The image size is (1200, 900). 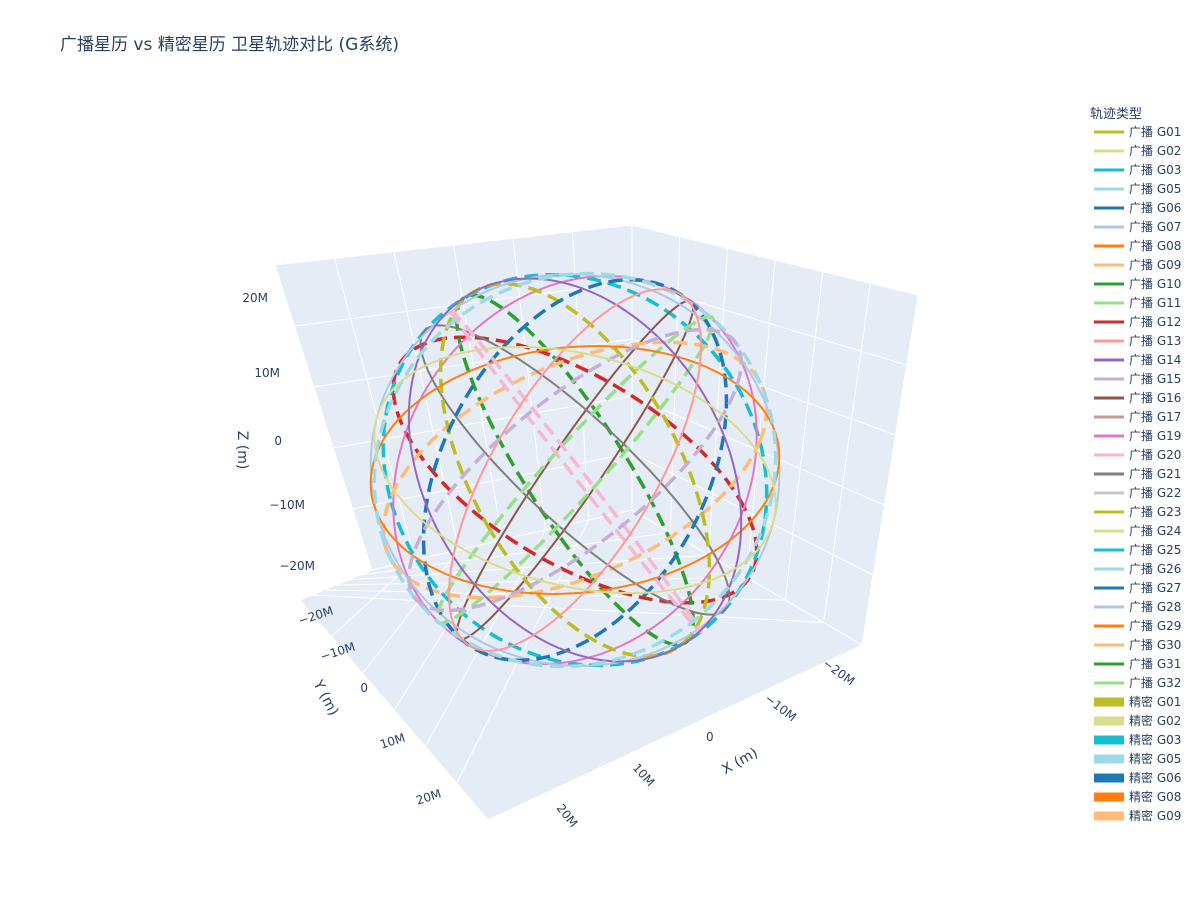 I want to click on y-tick-label: 10M, so click(x=392, y=741).